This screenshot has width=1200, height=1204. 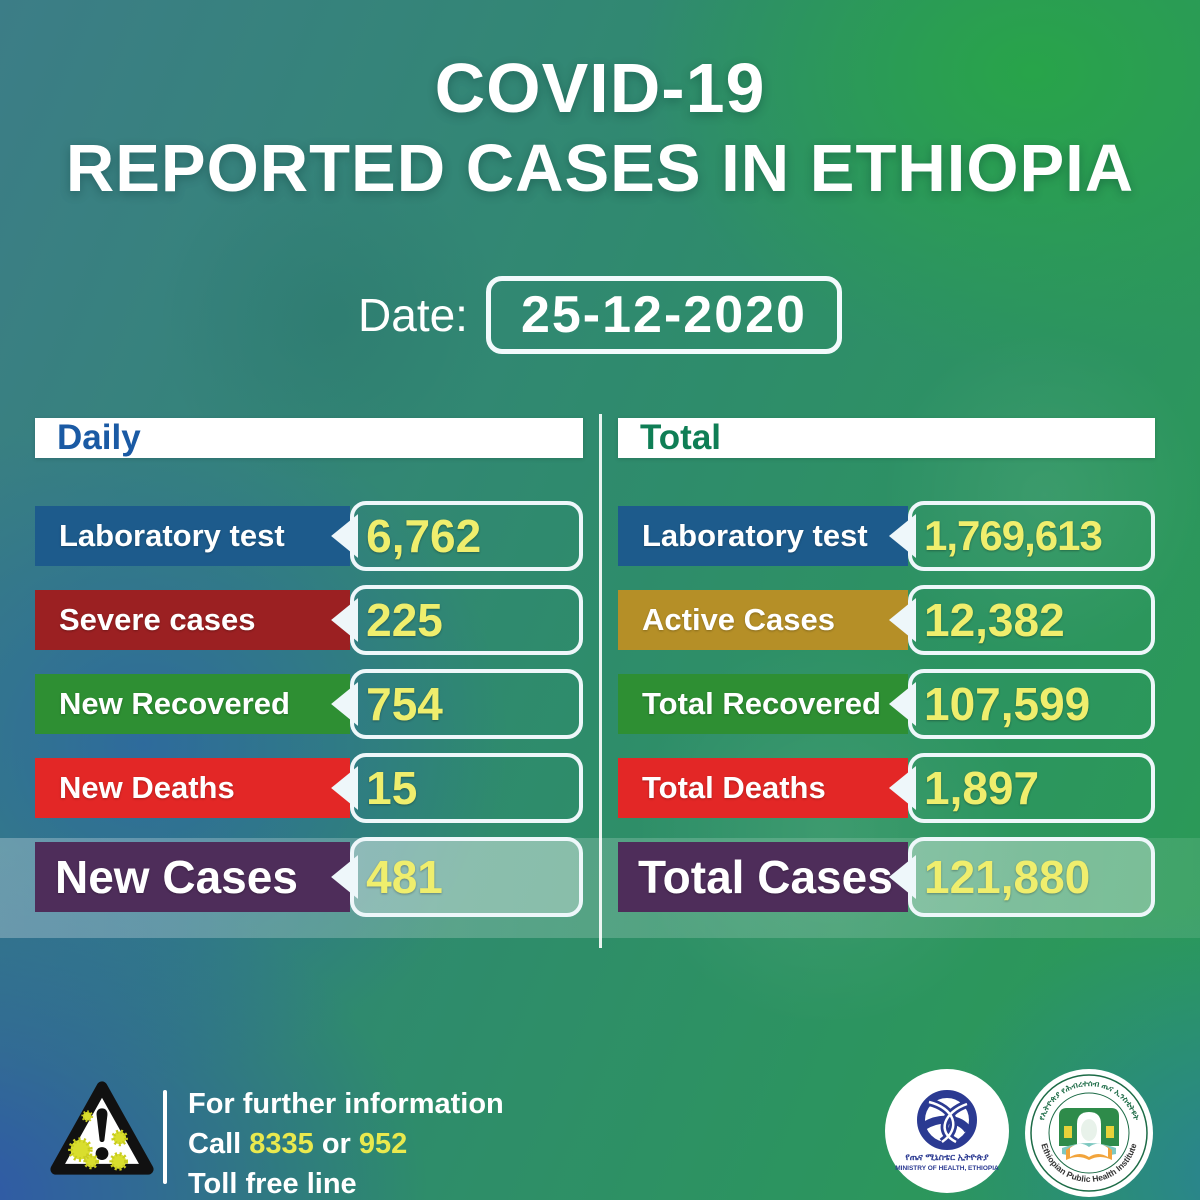 I want to click on column-header: Daily, so click(x=309, y=438).